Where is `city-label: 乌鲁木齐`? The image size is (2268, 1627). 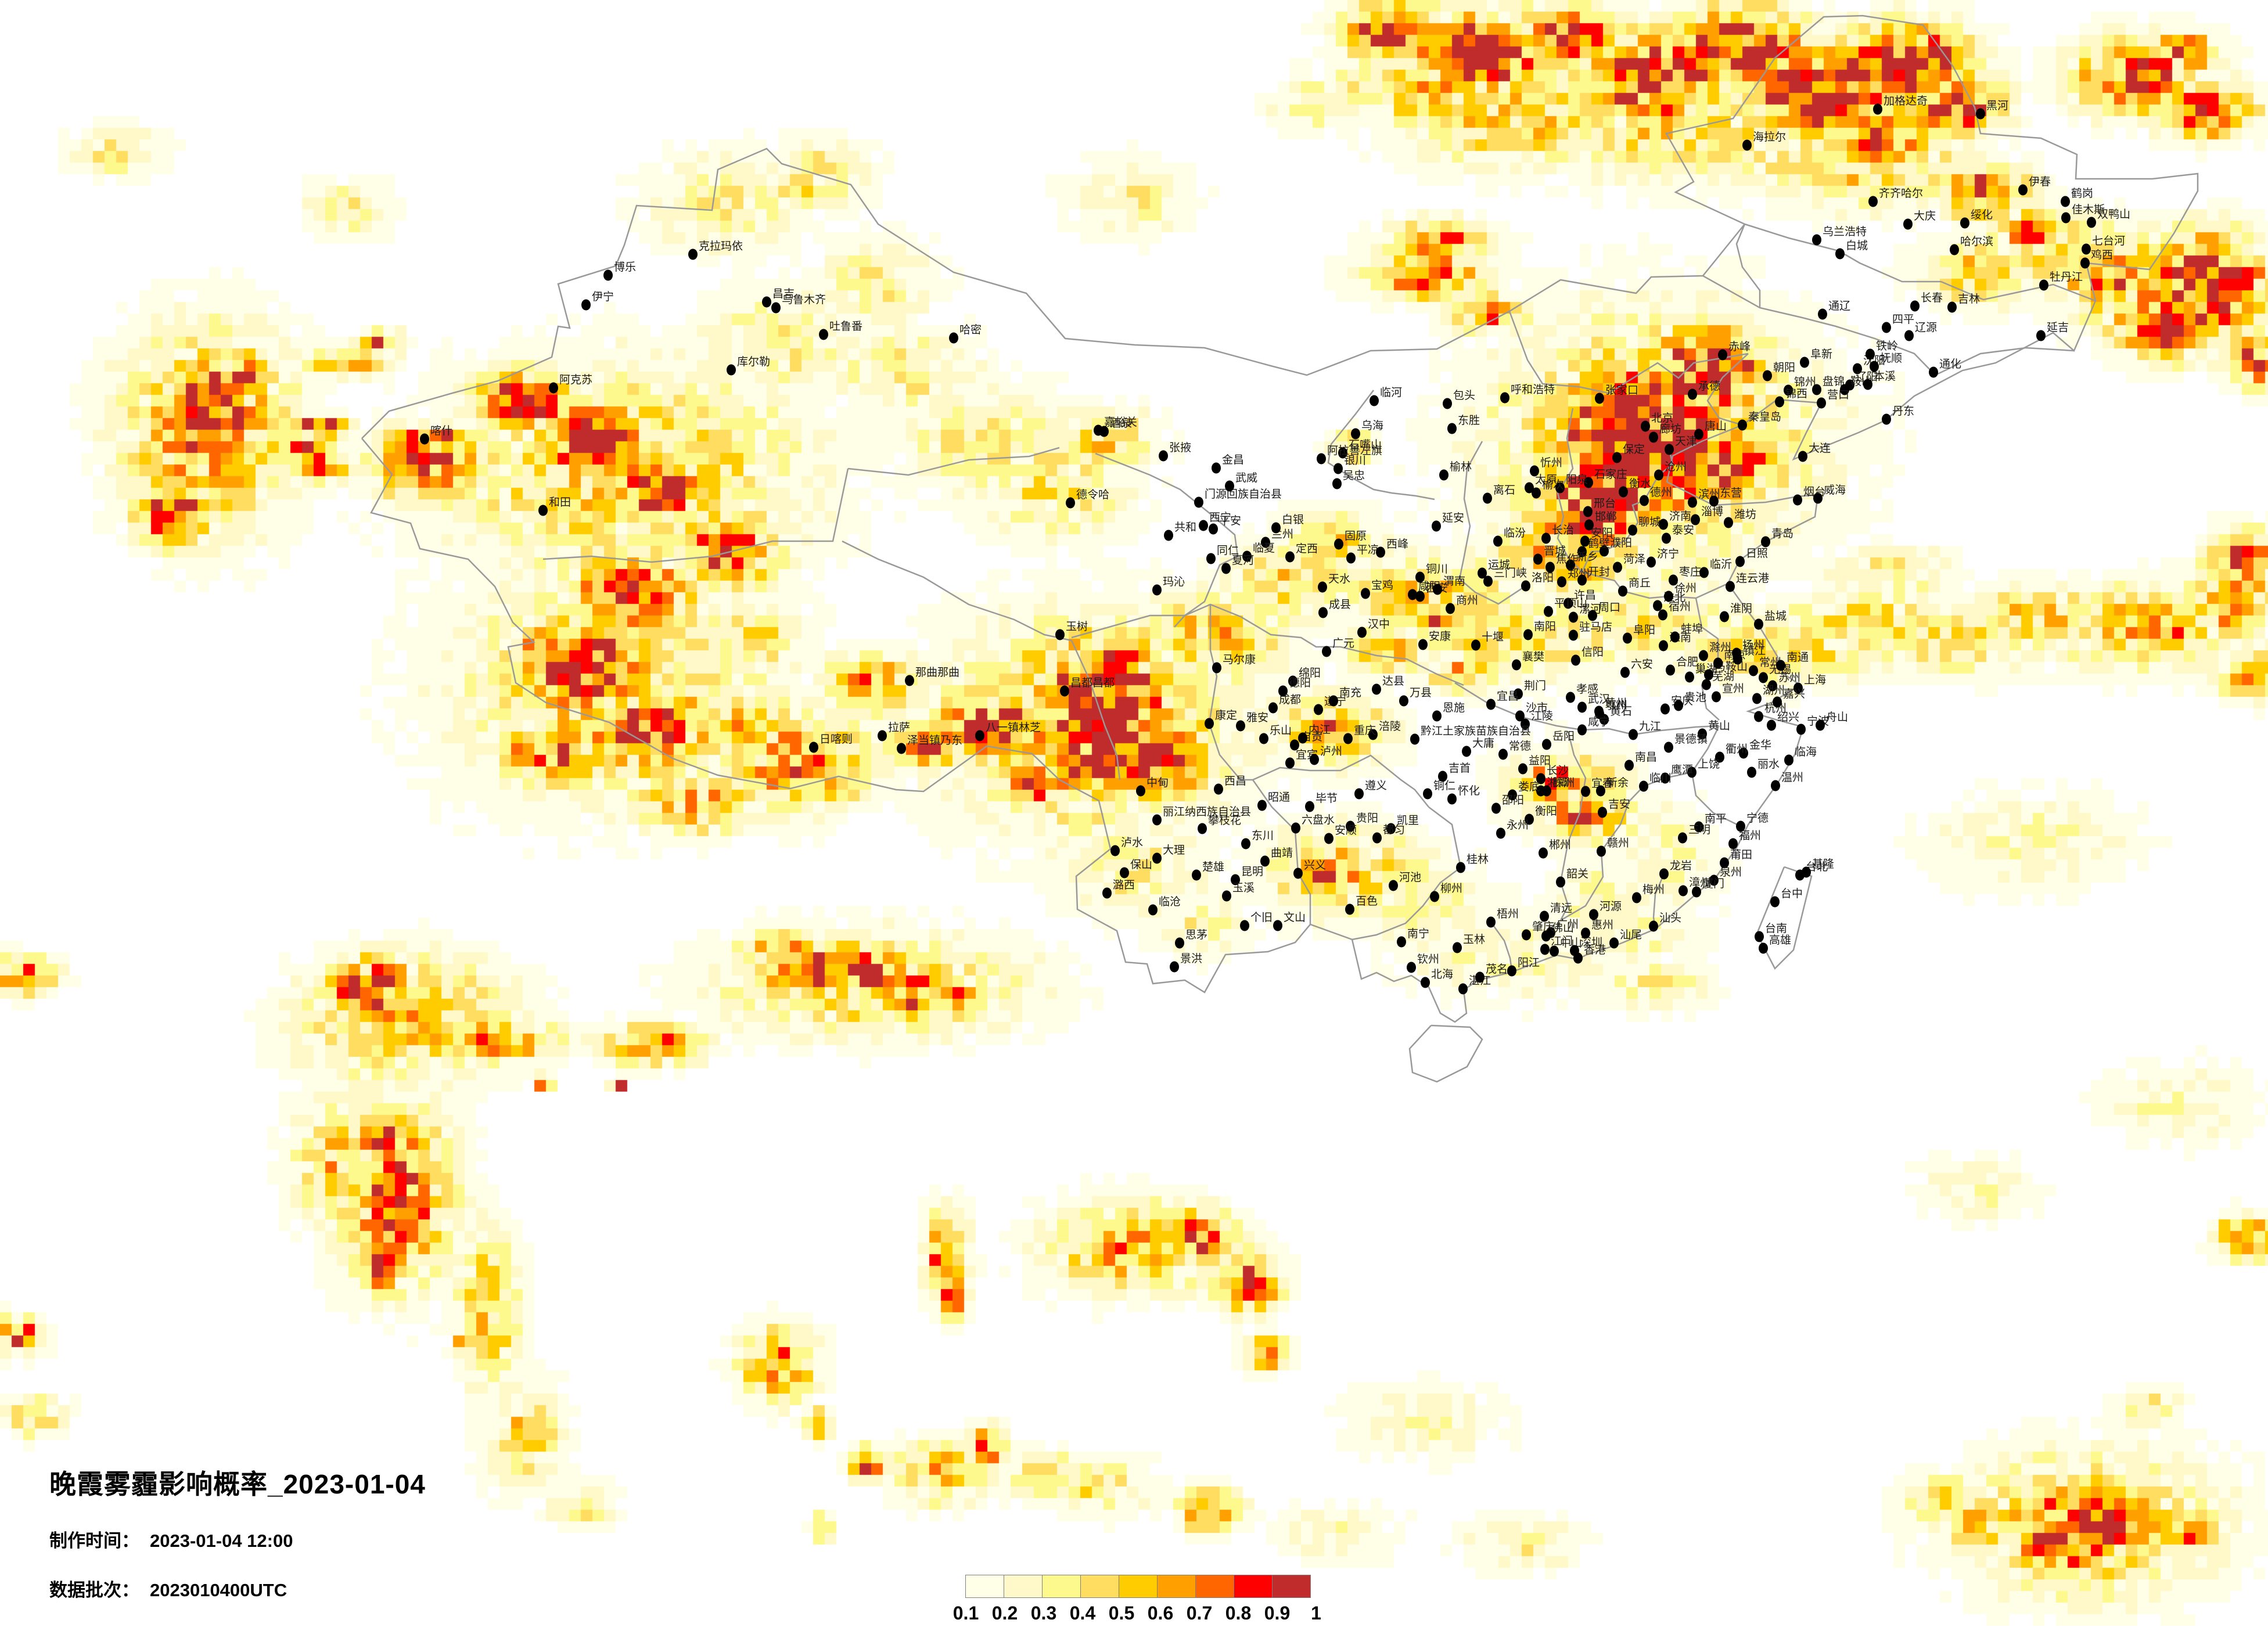 city-label: 乌鲁木齐 is located at coordinates (804, 299).